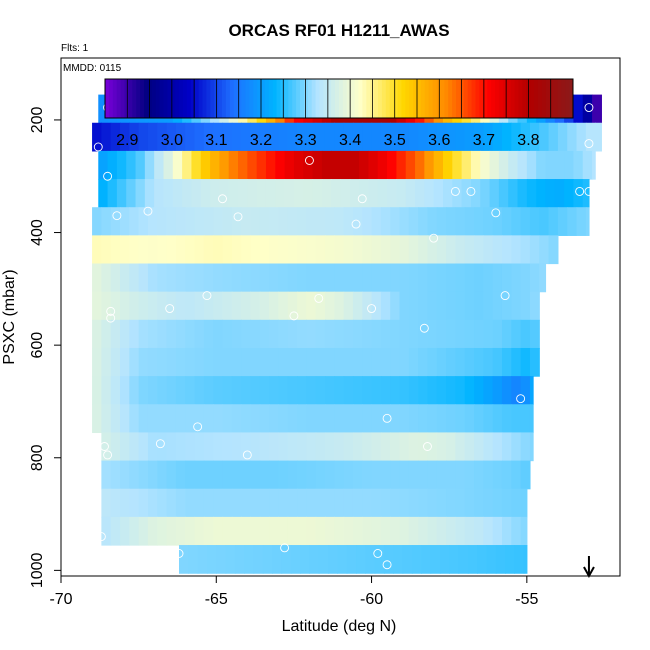 The image size is (650, 650). What do you see at coordinates (9, 316) in the screenshot?
I see `y-axis-label: PSXC (mbar)` at bounding box center [9, 316].